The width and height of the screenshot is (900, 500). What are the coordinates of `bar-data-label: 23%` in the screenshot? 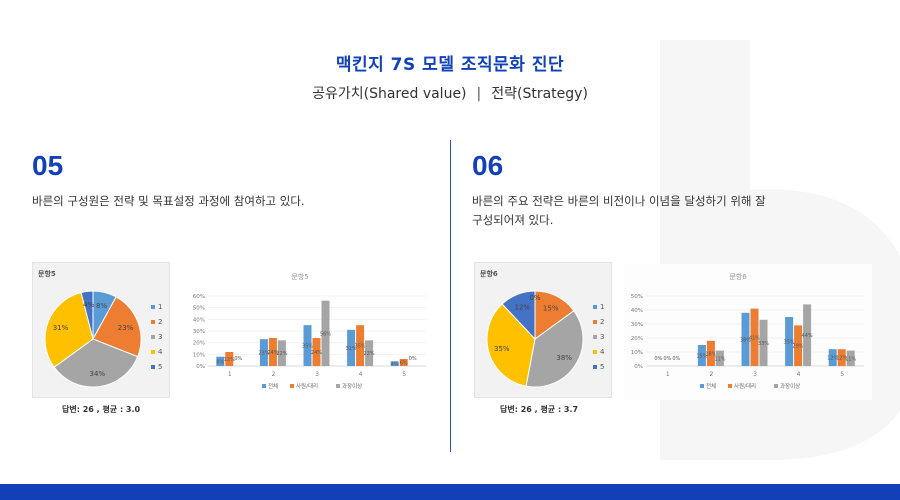 It's located at (263, 354).